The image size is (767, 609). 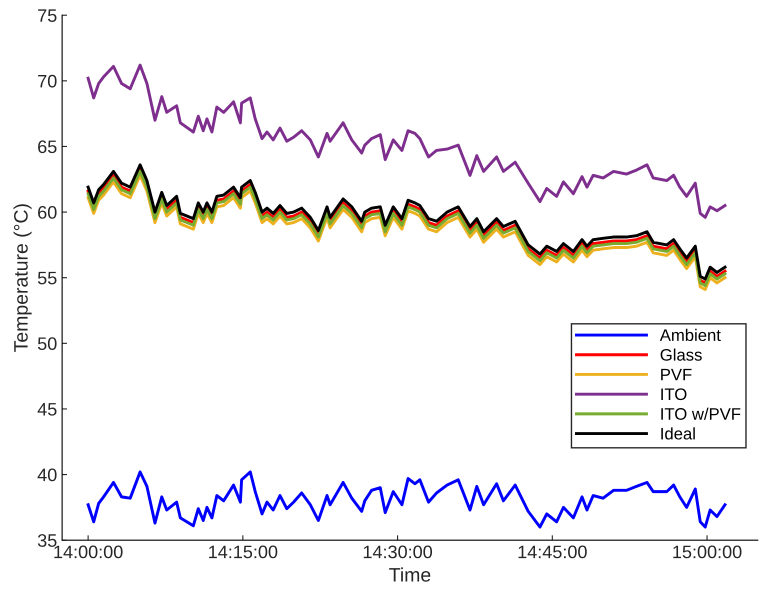 What do you see at coordinates (681, 354) in the screenshot?
I see `legend-label: Glass` at bounding box center [681, 354].